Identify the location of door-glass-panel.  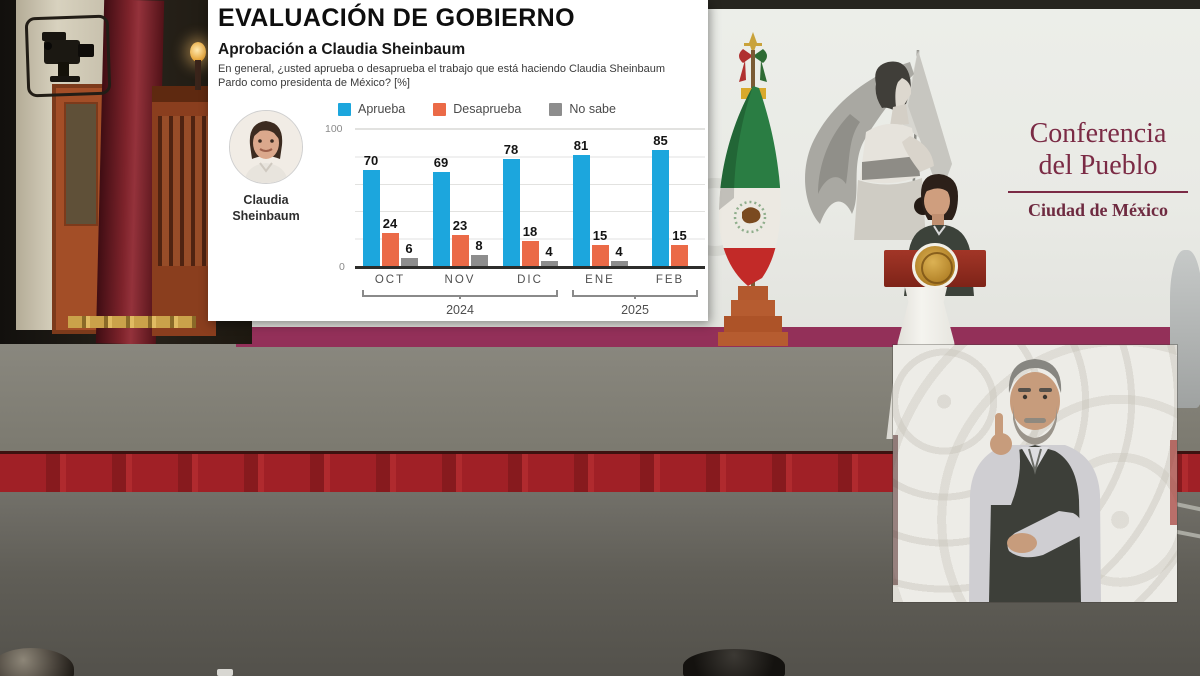
(81, 164).